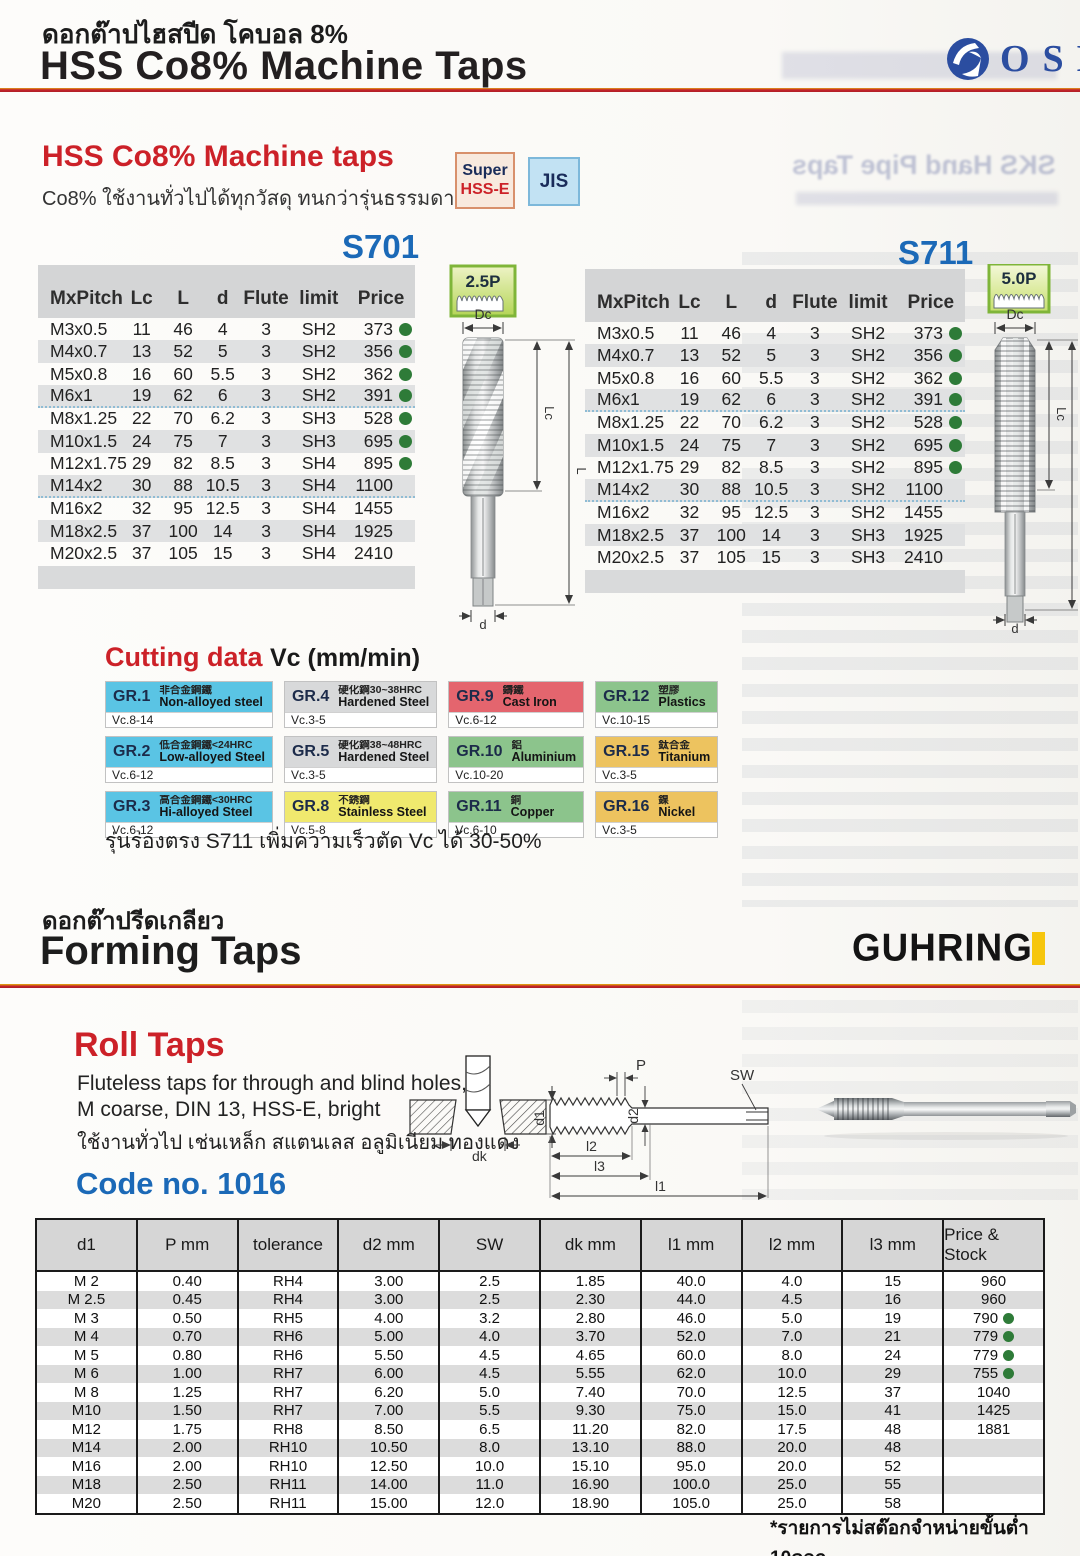 This screenshot has width=1080, height=1556. I want to click on table-cell: 44.0, so click(692, 1299).